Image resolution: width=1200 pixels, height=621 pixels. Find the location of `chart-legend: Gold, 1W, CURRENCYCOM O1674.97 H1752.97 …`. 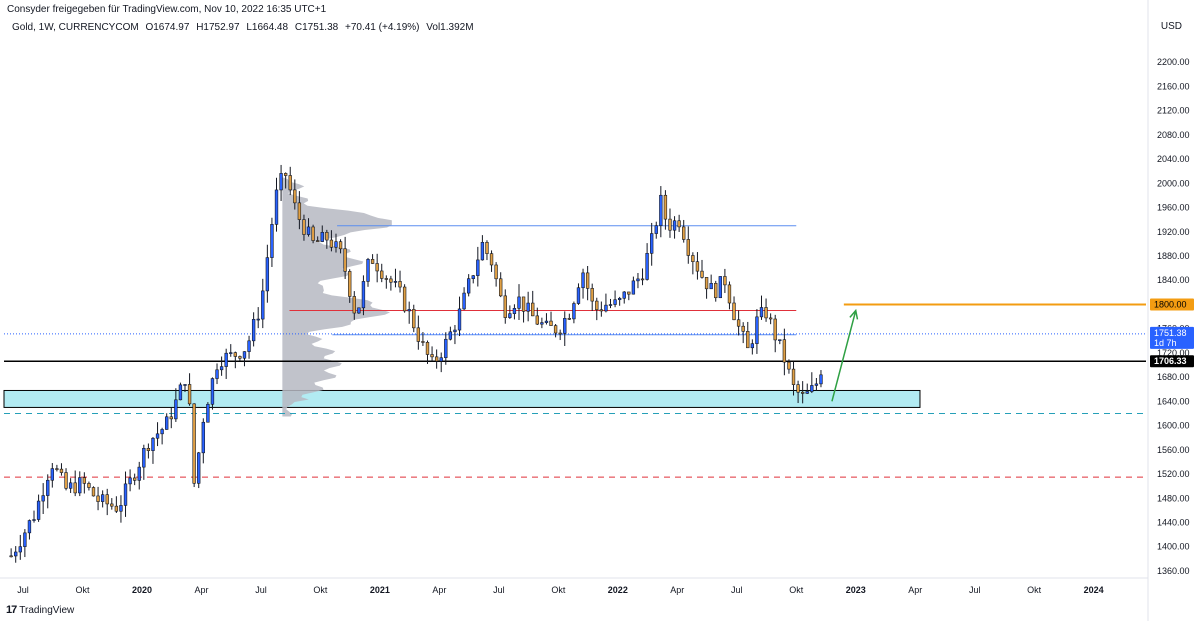

chart-legend: Gold, 1W, CURRENCYCOM O1674.97 H1752.97 … is located at coordinates (245, 27).